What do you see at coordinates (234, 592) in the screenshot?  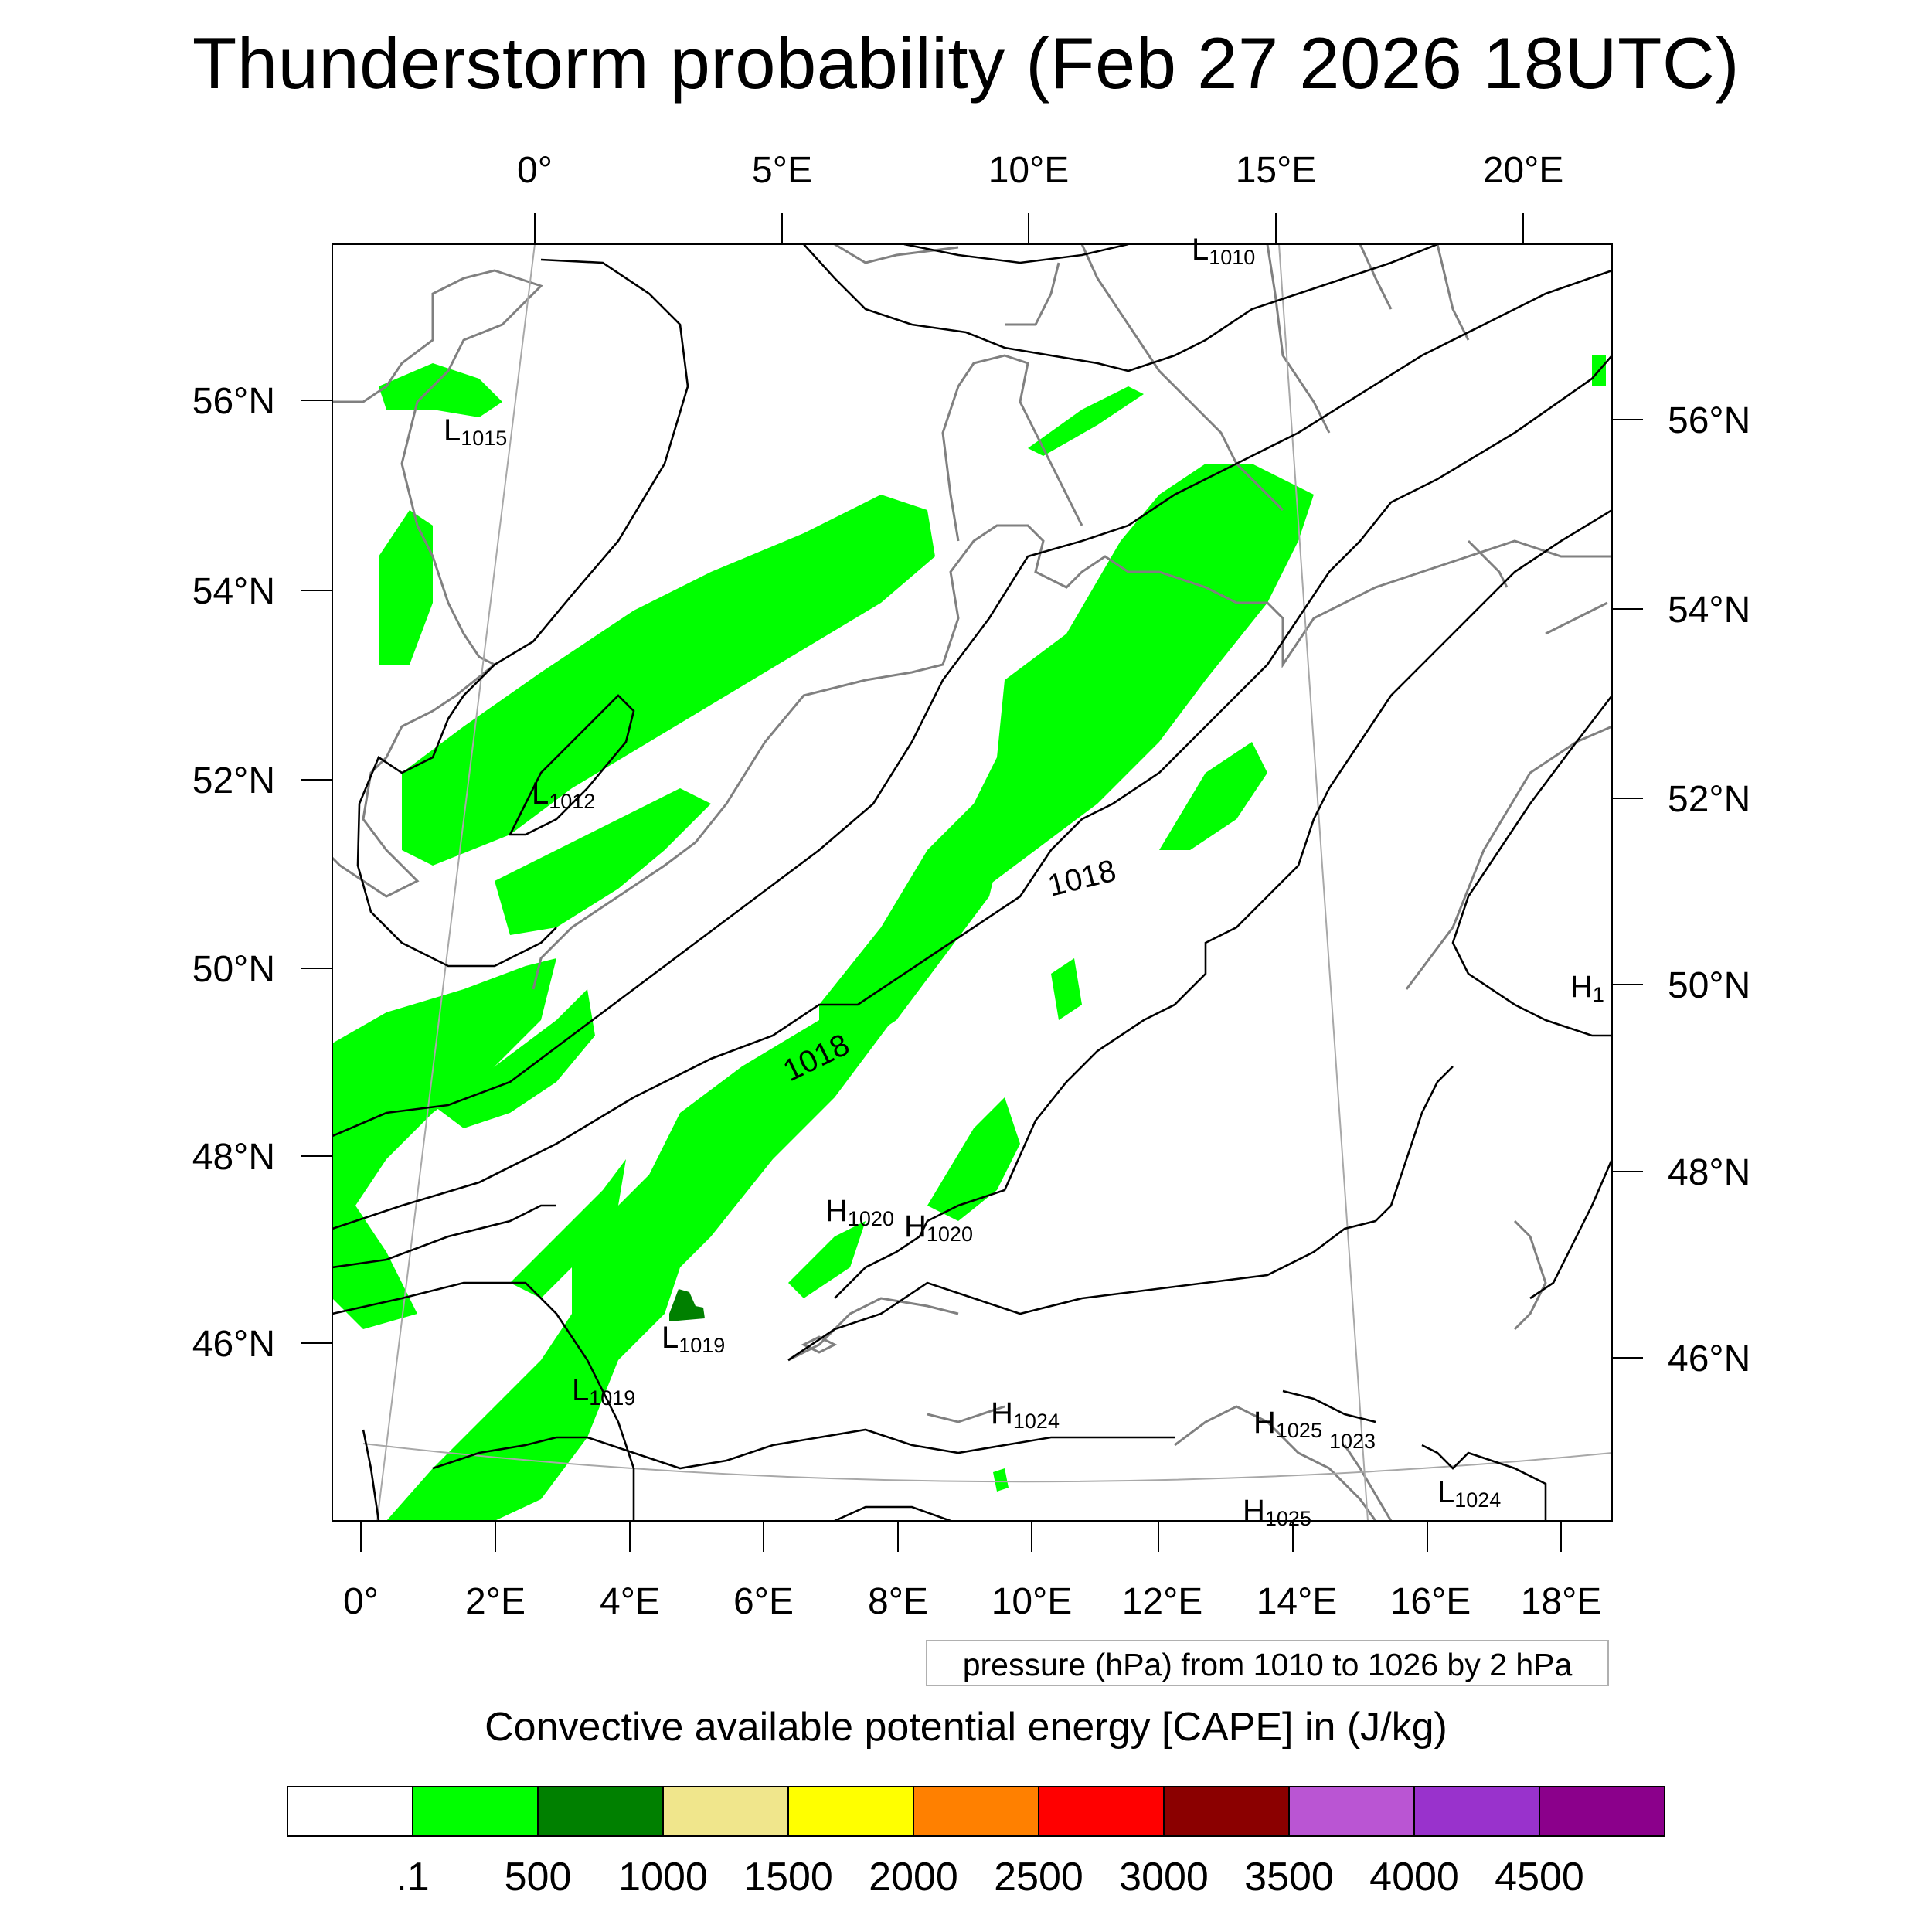 I see `lat-label-left-54n: 54°N` at bounding box center [234, 592].